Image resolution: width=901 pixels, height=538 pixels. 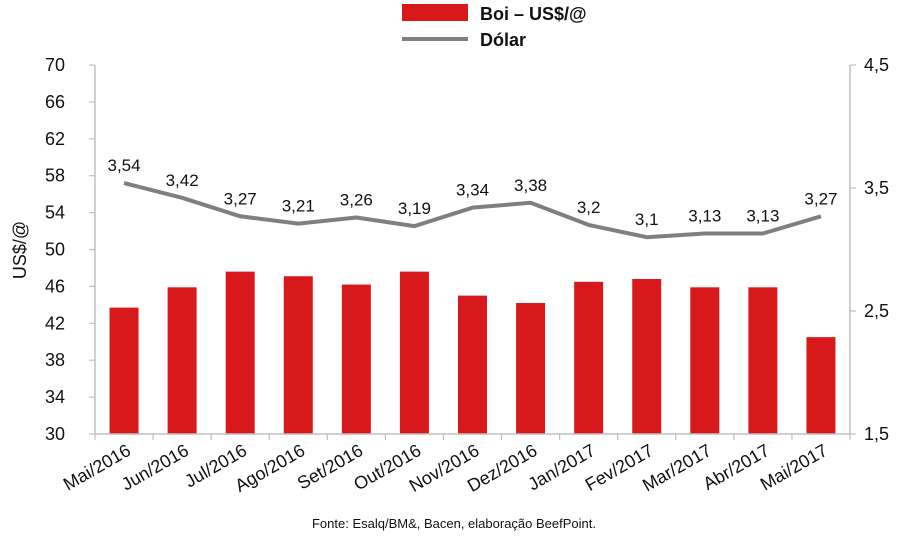 I want to click on data-label: 3,38, so click(x=530, y=185).